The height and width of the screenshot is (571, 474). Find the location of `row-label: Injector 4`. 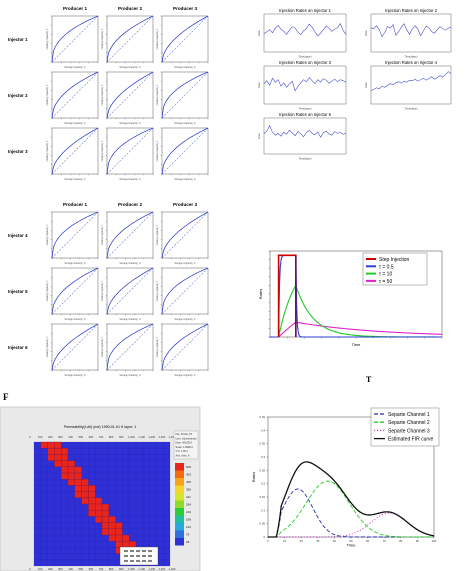

row-label: Injector 4 is located at coordinates (18, 235).